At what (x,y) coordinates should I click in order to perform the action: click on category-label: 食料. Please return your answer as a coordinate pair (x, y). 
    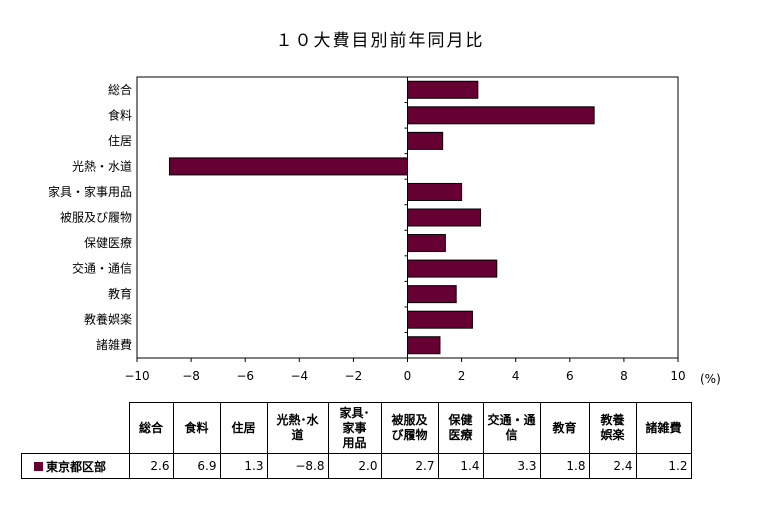
    Looking at the image, I should click on (120, 114).